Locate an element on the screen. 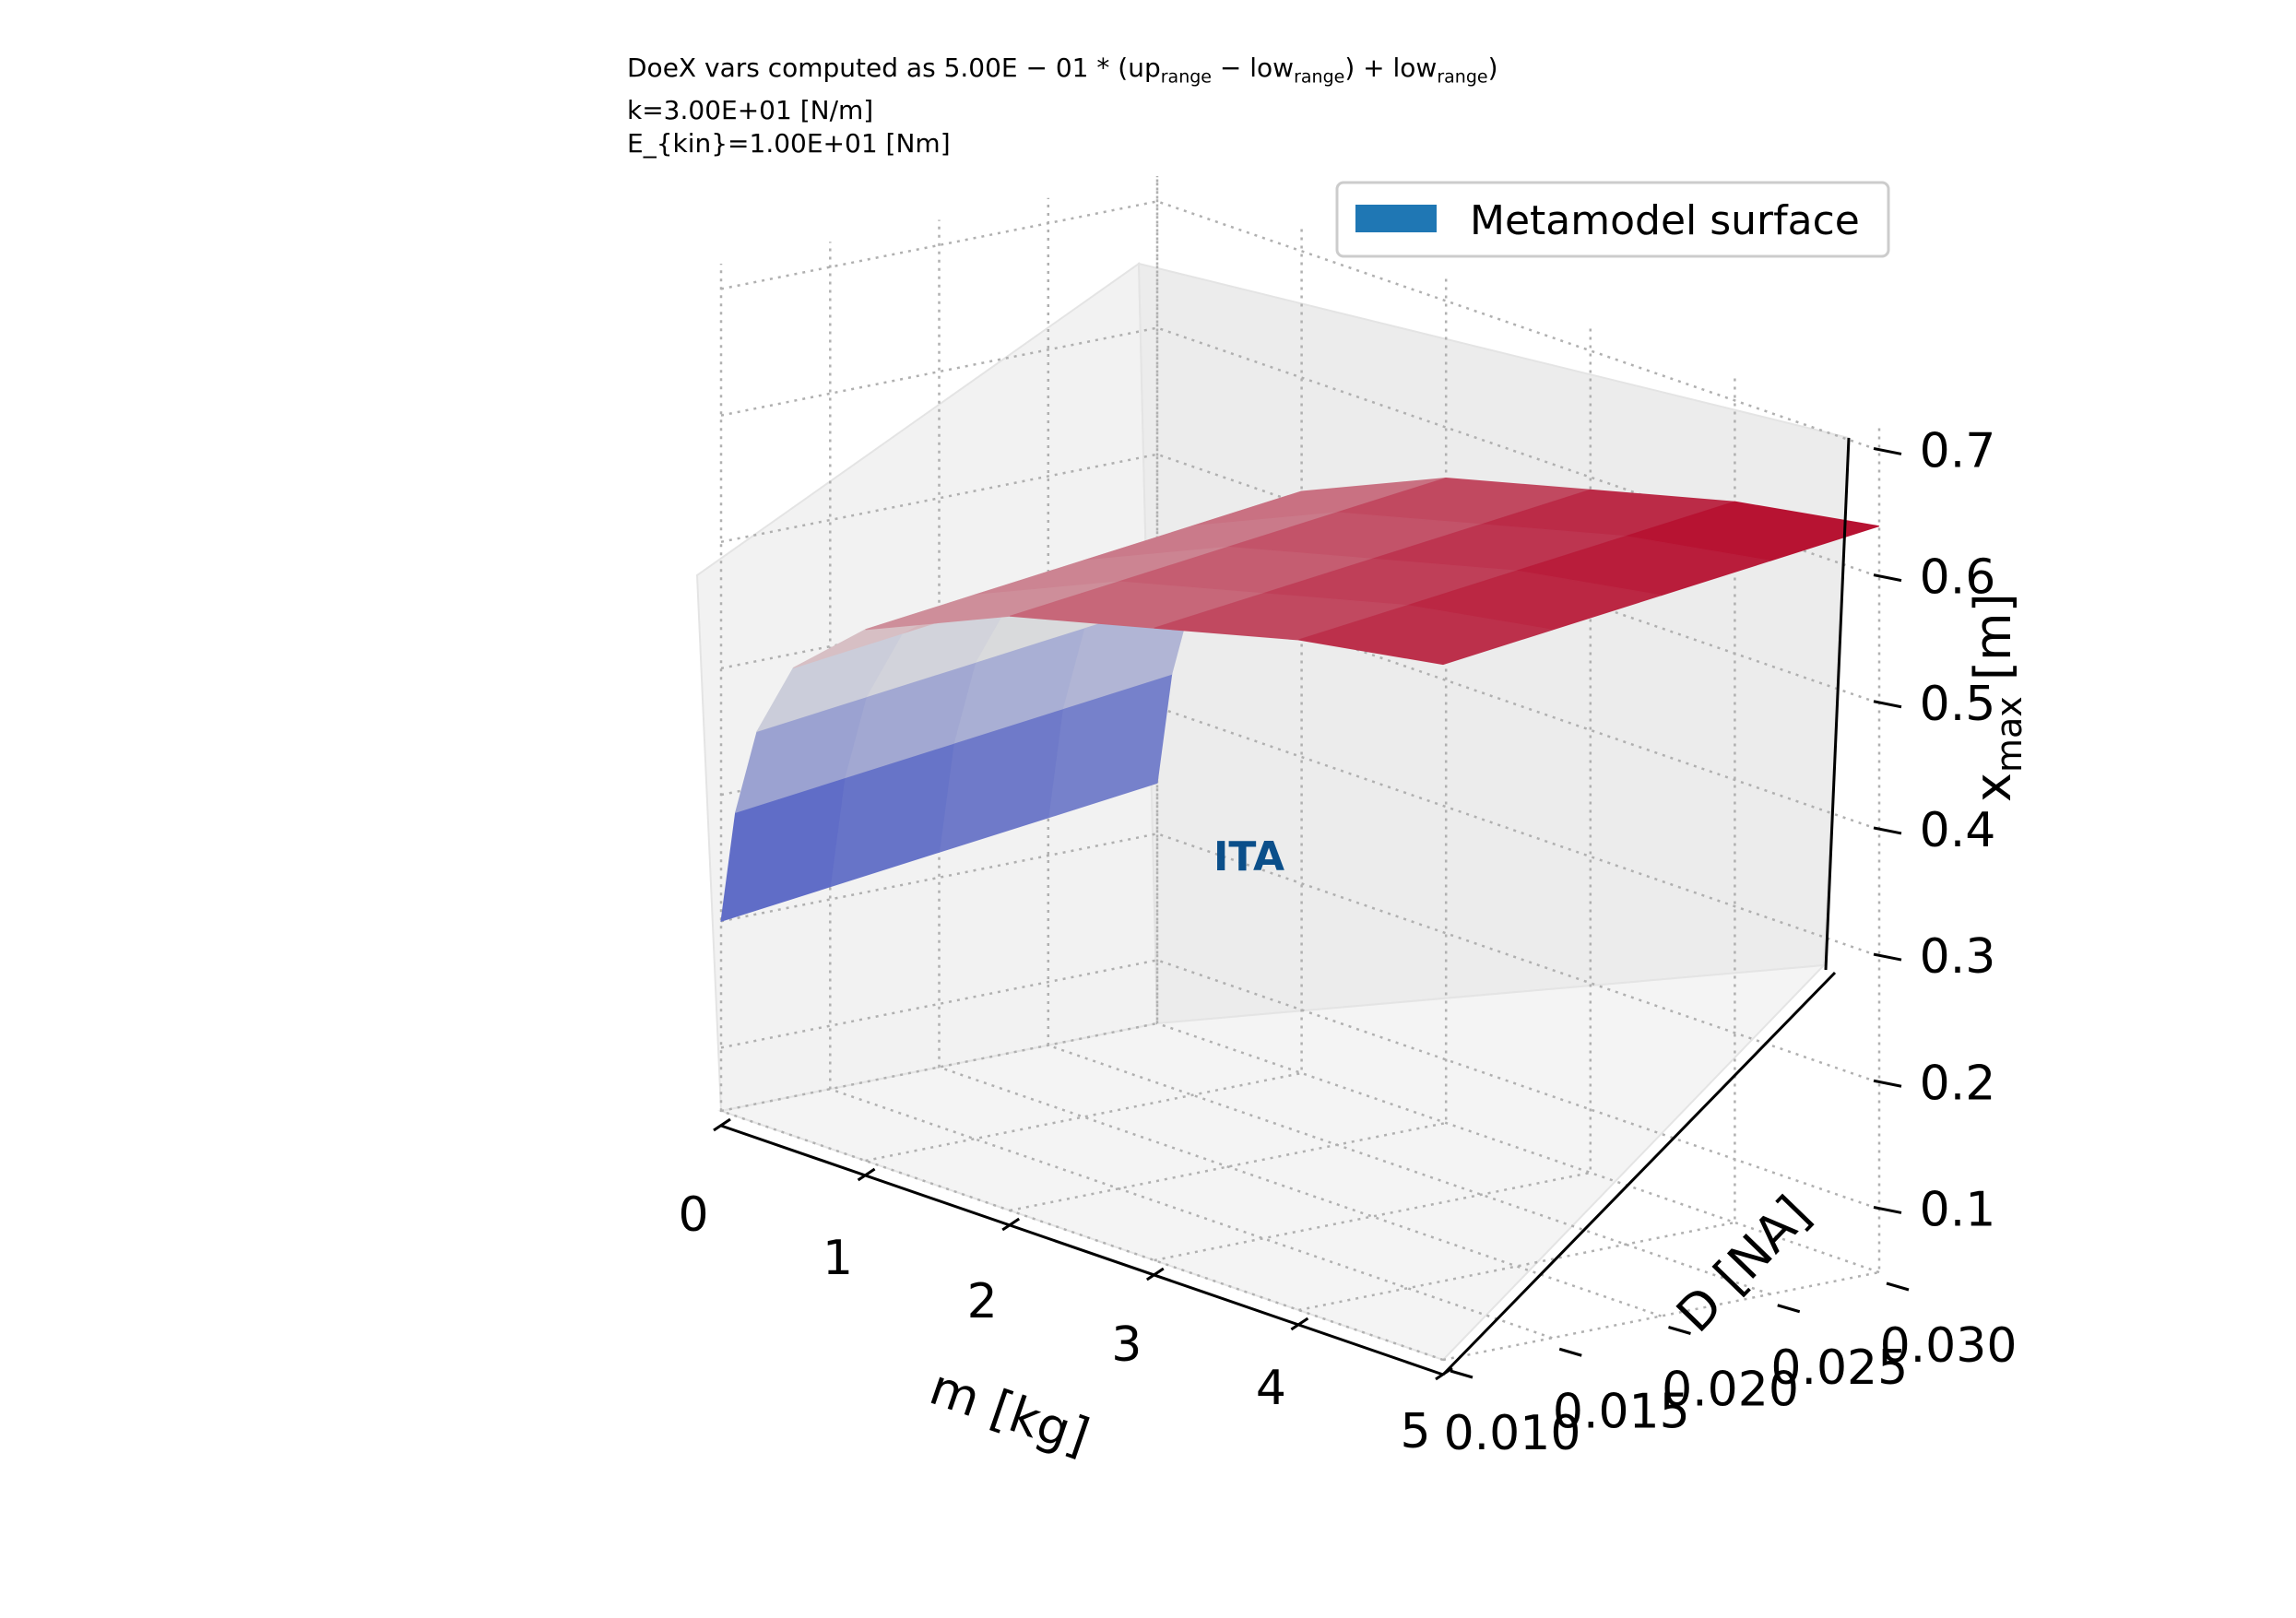 The height and width of the screenshot is (1618, 2296). z-axis-line is located at coordinates (1837, 704).